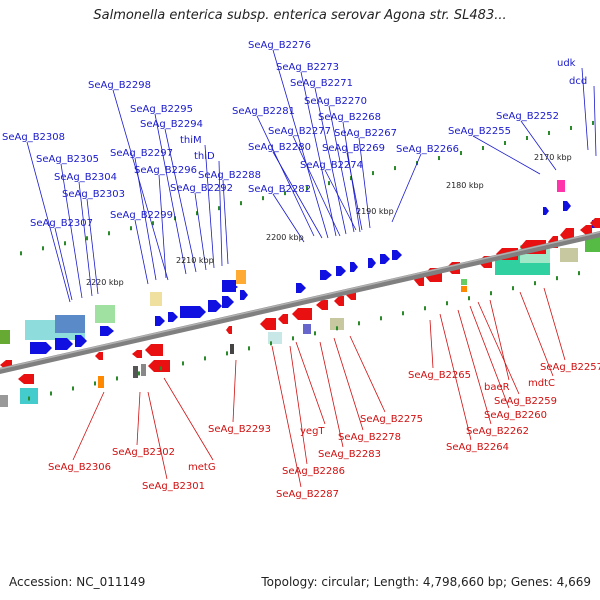 Image resolution: width=600 pixels, height=600 pixels. Describe the element at coordinates (365, 133) in the screenshot. I see `gene-label-forward: SeAg_B2267` at that location.